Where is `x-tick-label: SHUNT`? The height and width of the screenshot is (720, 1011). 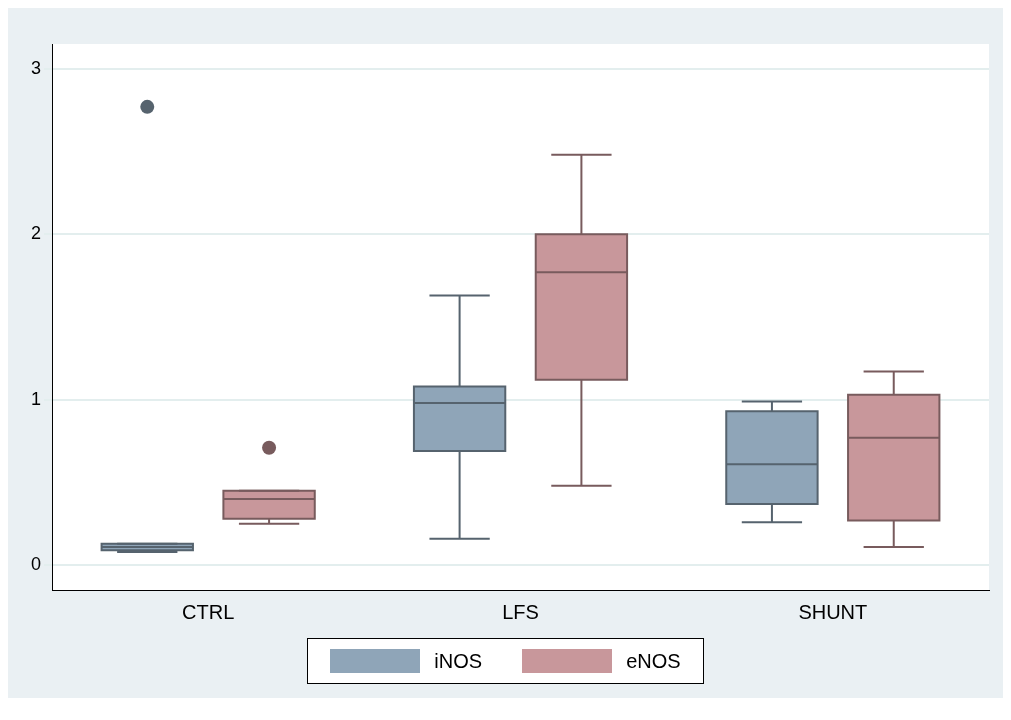 x-tick-label: SHUNT is located at coordinates (833, 611).